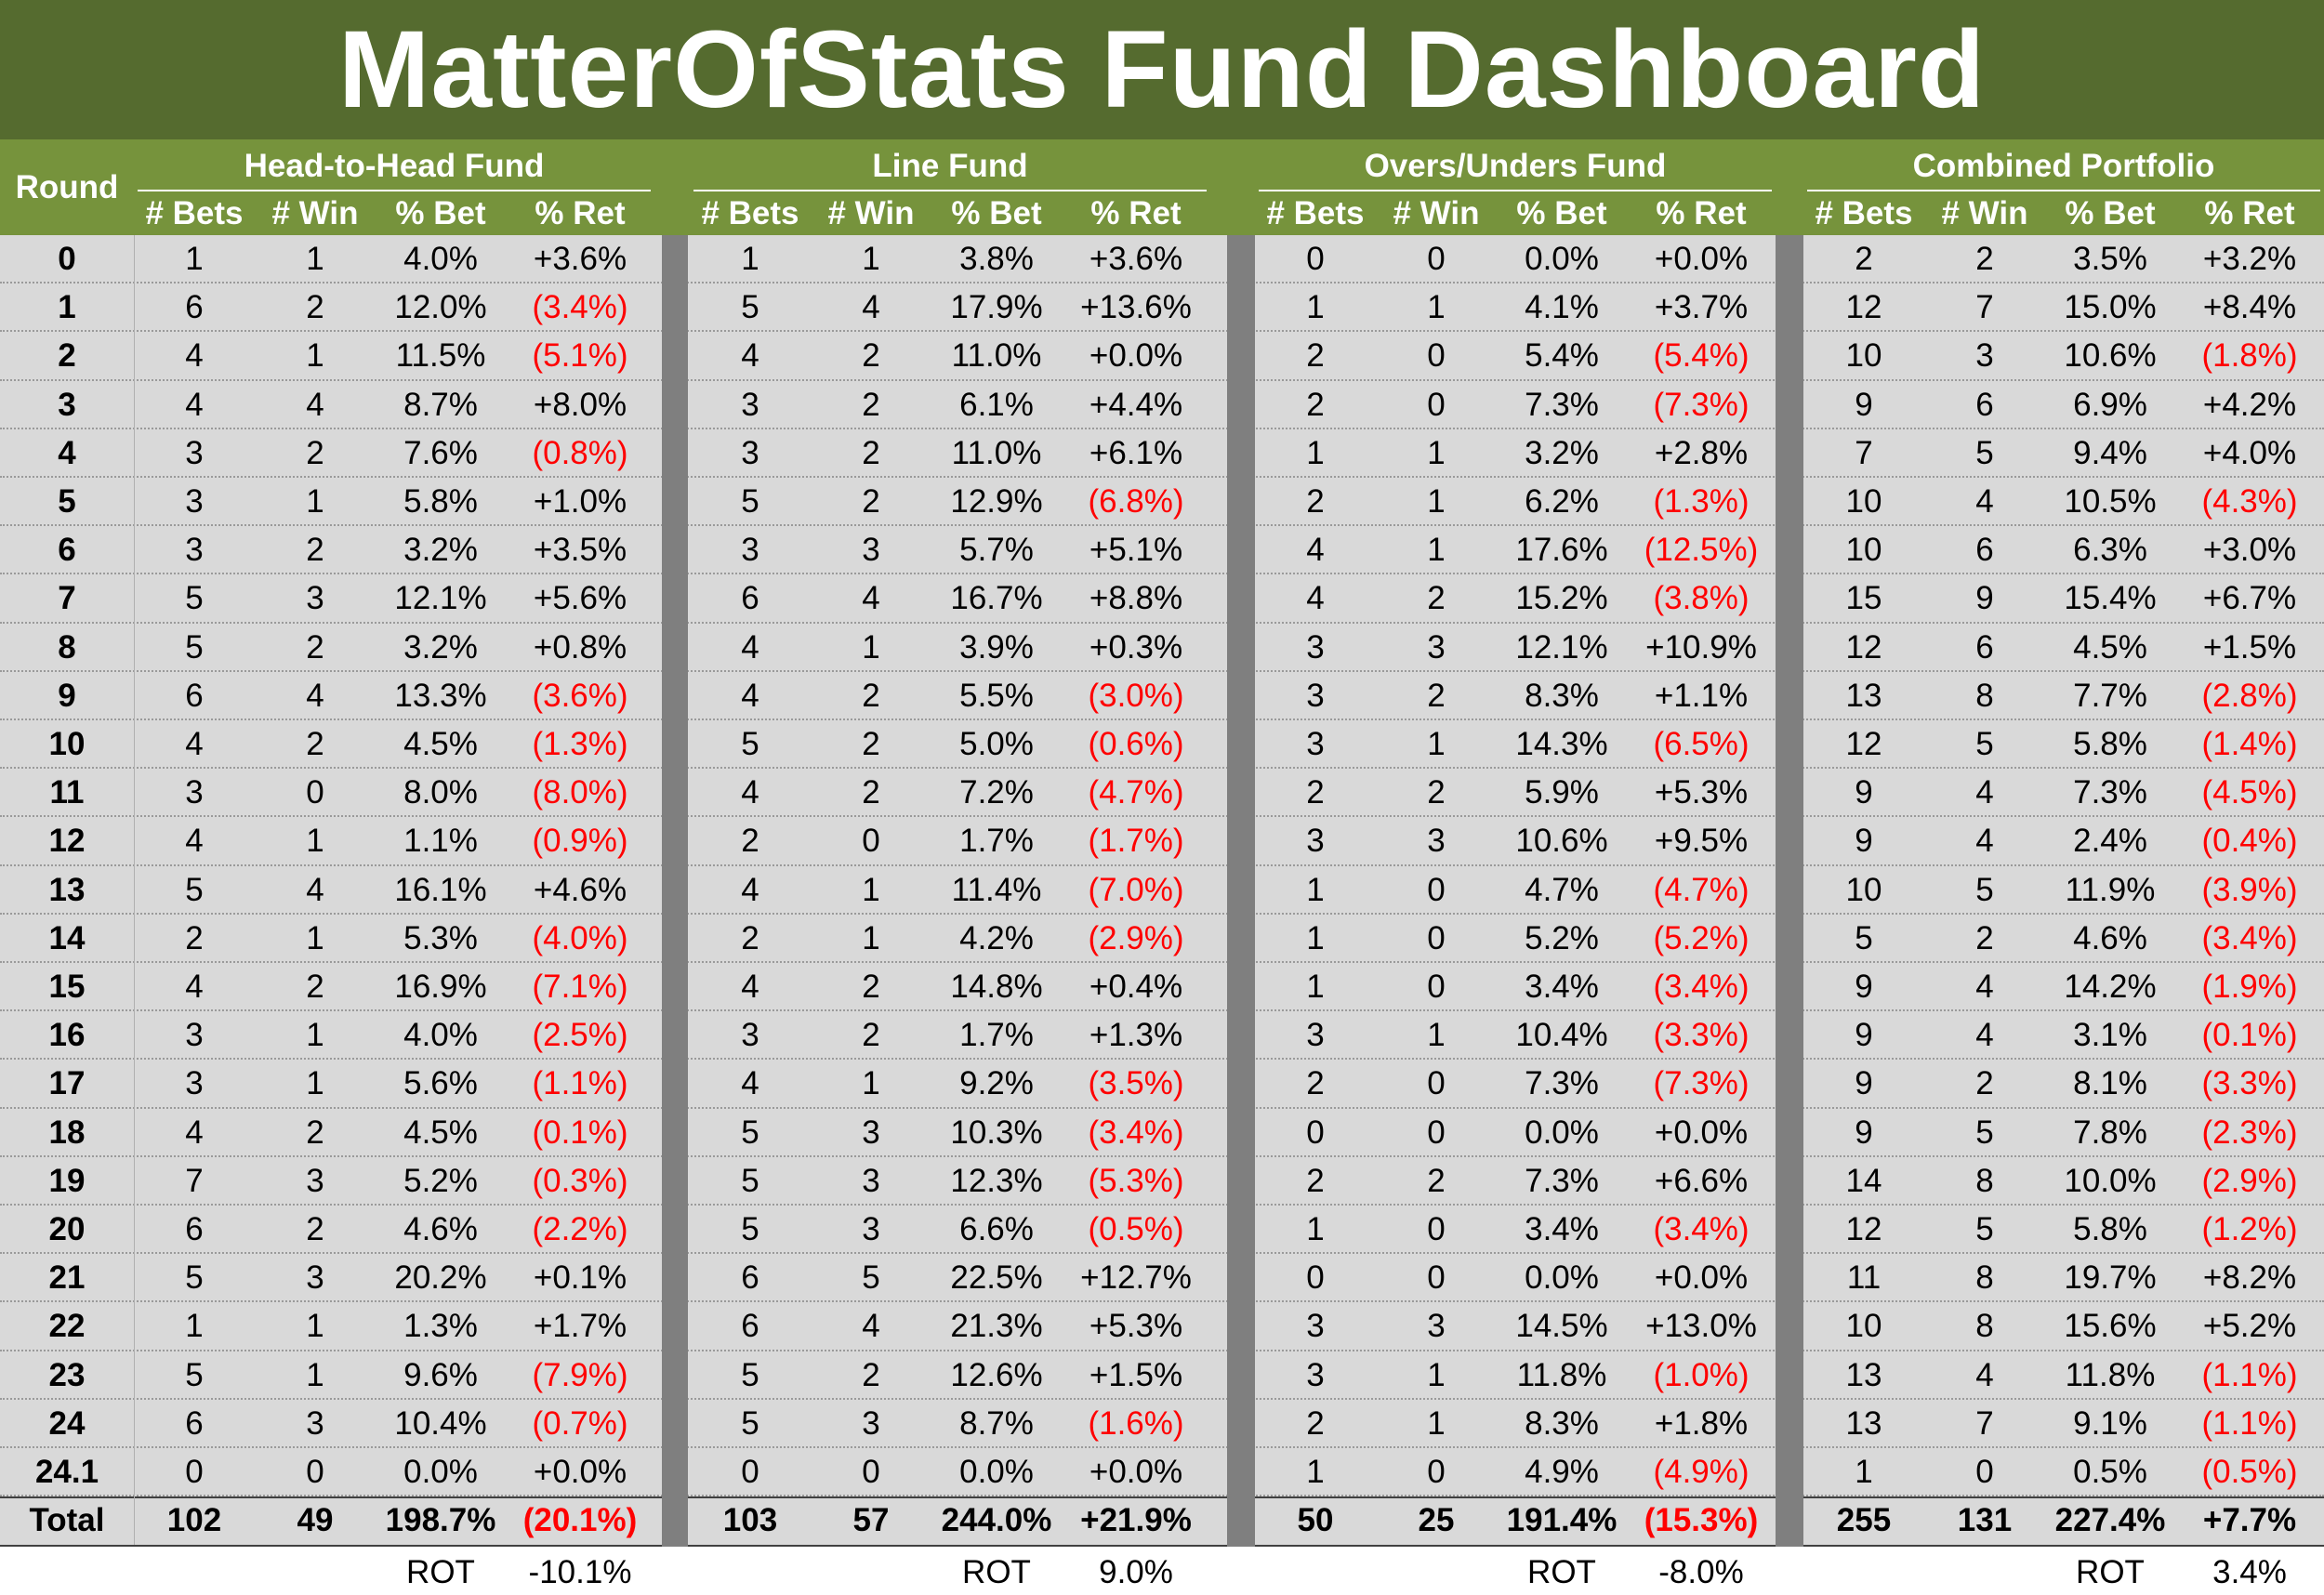  What do you see at coordinates (67, 841) in the screenshot?
I see `round-cell: 12` at bounding box center [67, 841].